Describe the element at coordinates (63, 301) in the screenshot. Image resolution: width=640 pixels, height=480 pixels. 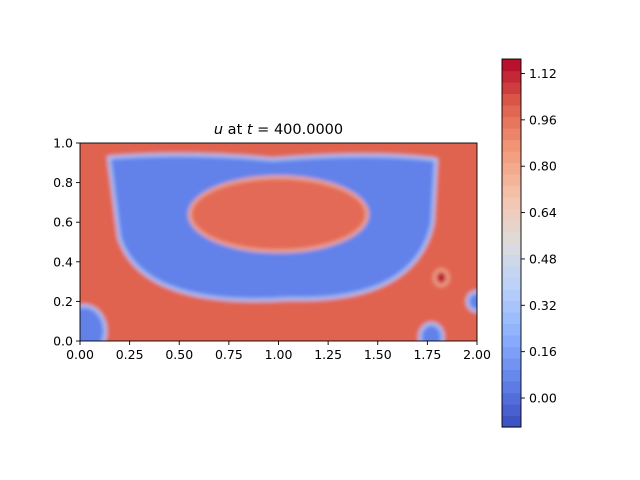
I see `y-tick-label: 0.2` at that location.